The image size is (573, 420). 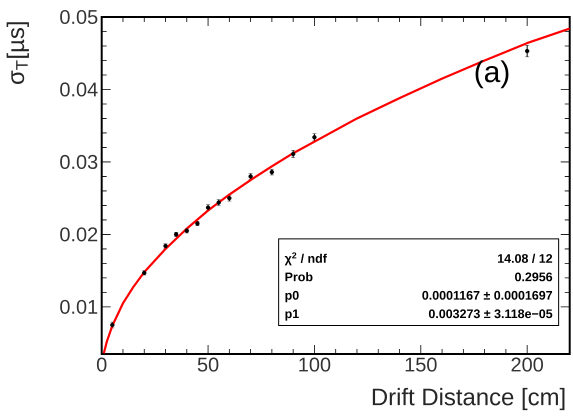 What do you see at coordinates (292, 296) in the screenshot?
I see `annotation: p0` at bounding box center [292, 296].